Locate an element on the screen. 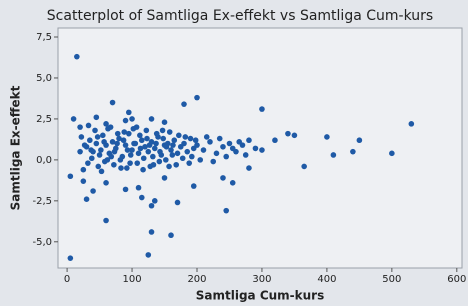 This screenshot has height=306, width=468. x-tick-label: 600 is located at coordinates (456, 279).